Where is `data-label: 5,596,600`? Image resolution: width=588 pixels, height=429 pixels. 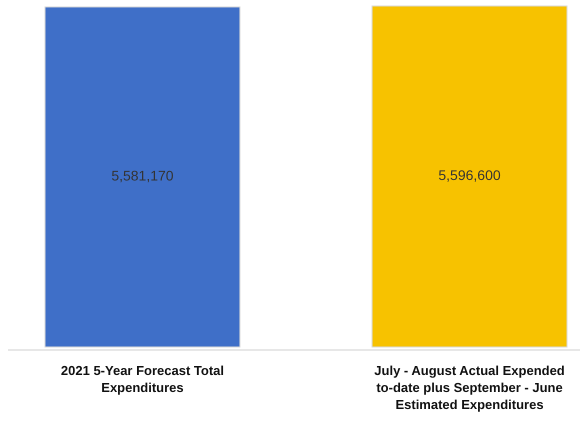 data-label: 5,596,600 is located at coordinates (469, 175).